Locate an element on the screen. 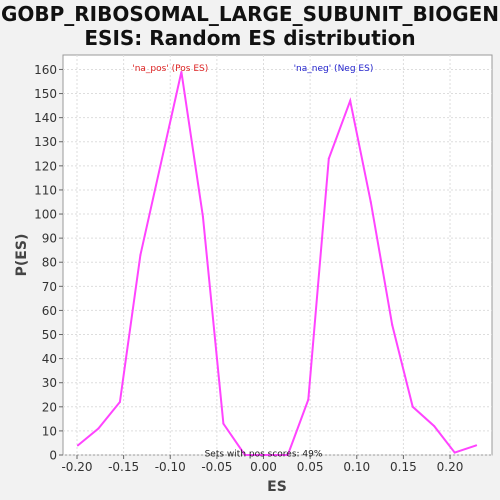  y-tick-label: 90 is located at coordinates (49, 239).